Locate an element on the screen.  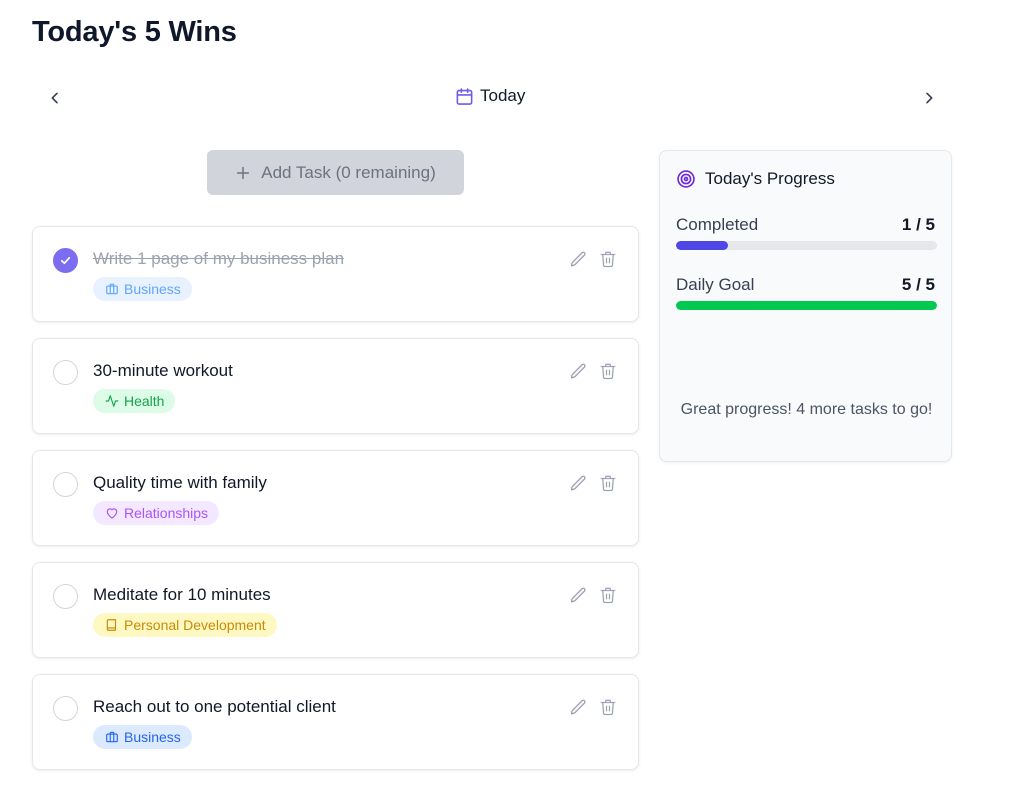
chevron-right-icon is located at coordinates (929, 98).